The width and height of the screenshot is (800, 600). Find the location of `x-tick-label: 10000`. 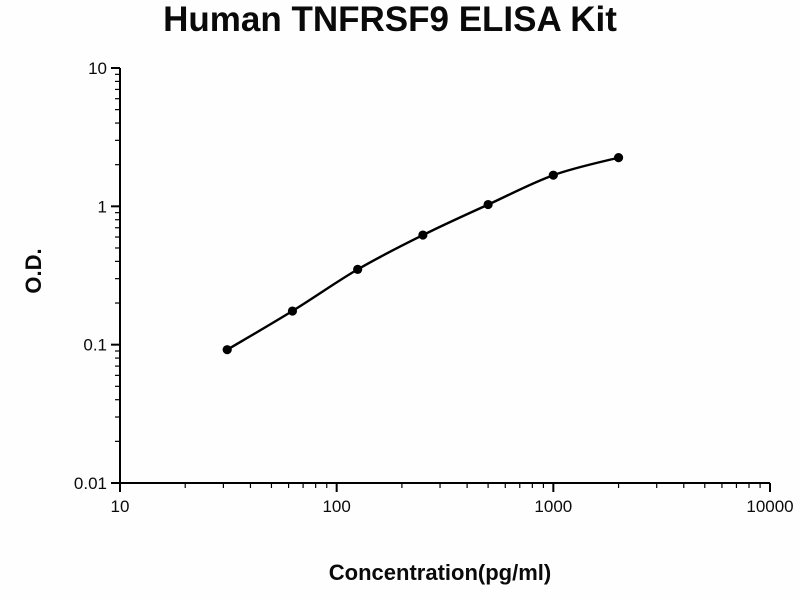

x-tick-label: 10000 is located at coordinates (769, 506).